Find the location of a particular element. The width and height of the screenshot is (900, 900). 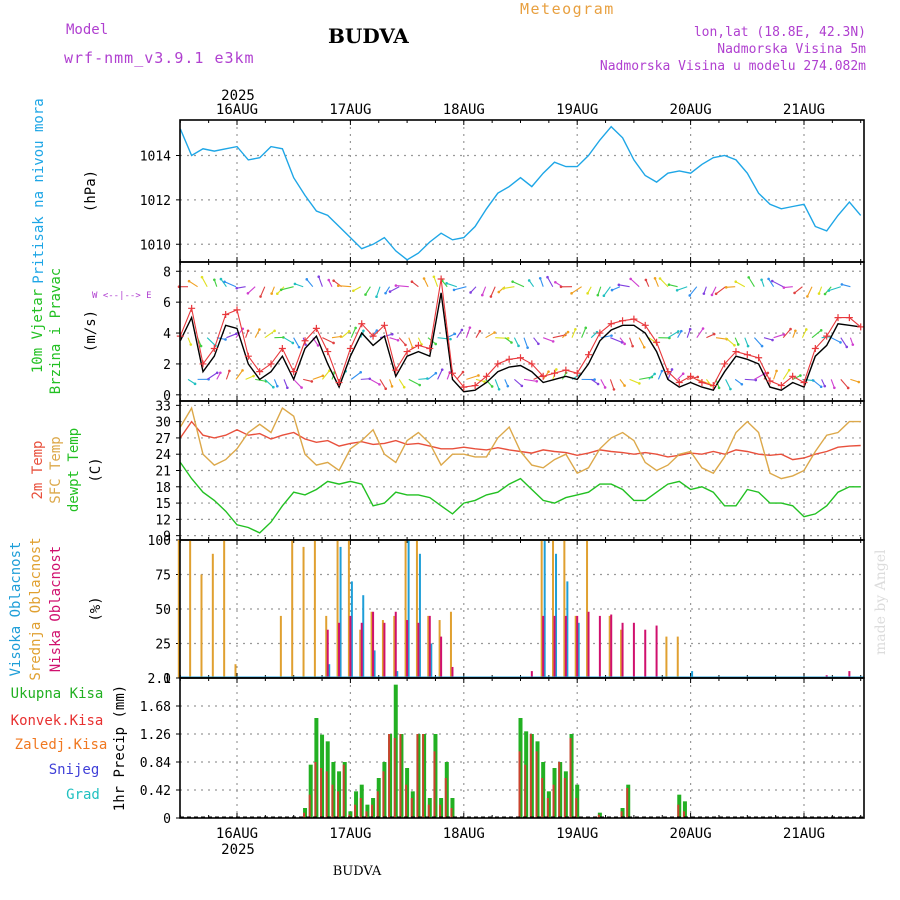

elevation-label: Nadmorska Visina 5m is located at coordinates (791, 49).